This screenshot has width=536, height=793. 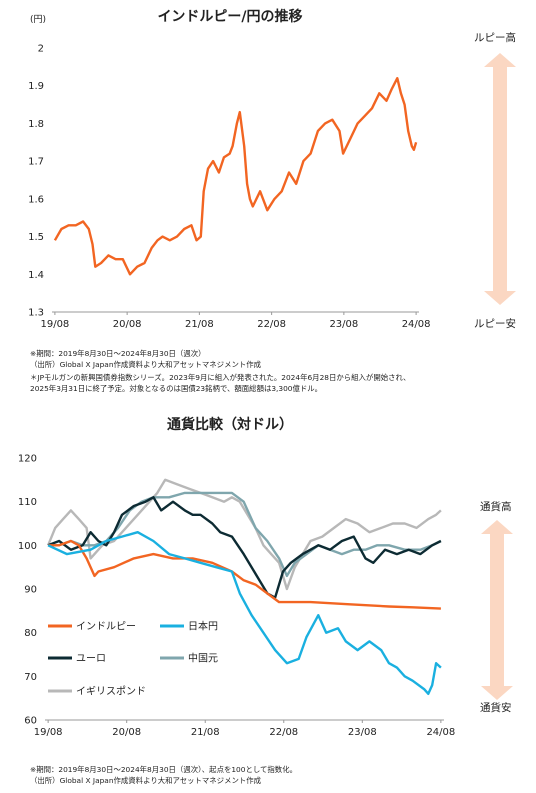 I want to click on chart1-ytick-label: 1.4, so click(x=36, y=275).